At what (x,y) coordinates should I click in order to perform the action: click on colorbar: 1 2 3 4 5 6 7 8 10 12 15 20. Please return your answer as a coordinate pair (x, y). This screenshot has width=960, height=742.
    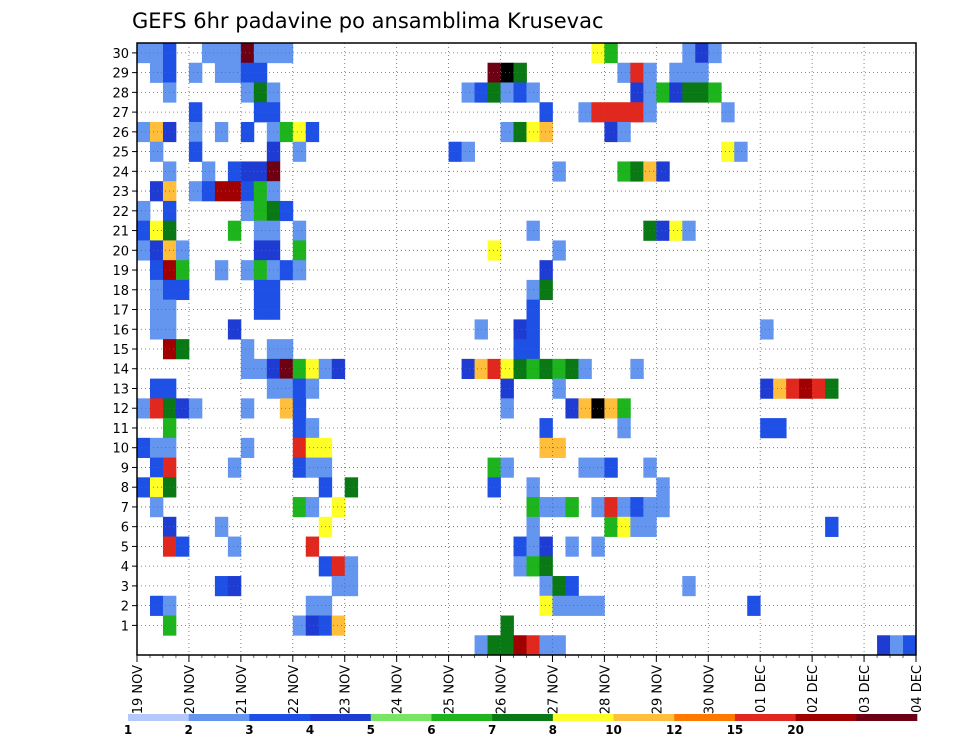
    Looking at the image, I should click on (521, 725).